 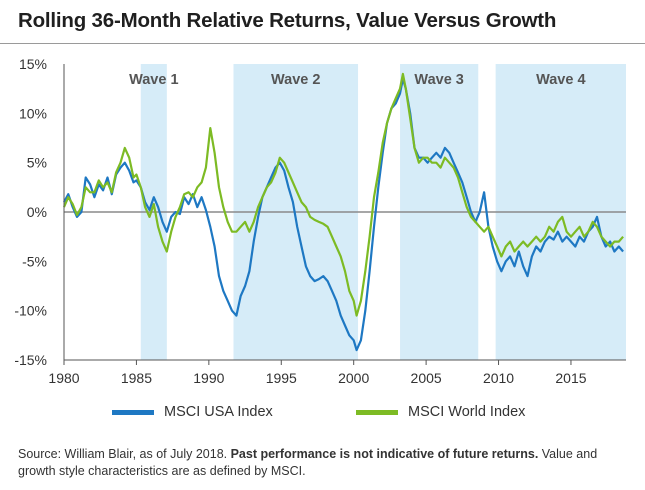 What do you see at coordinates (133, 412) in the screenshot?
I see `legend-swatch-usa` at bounding box center [133, 412].